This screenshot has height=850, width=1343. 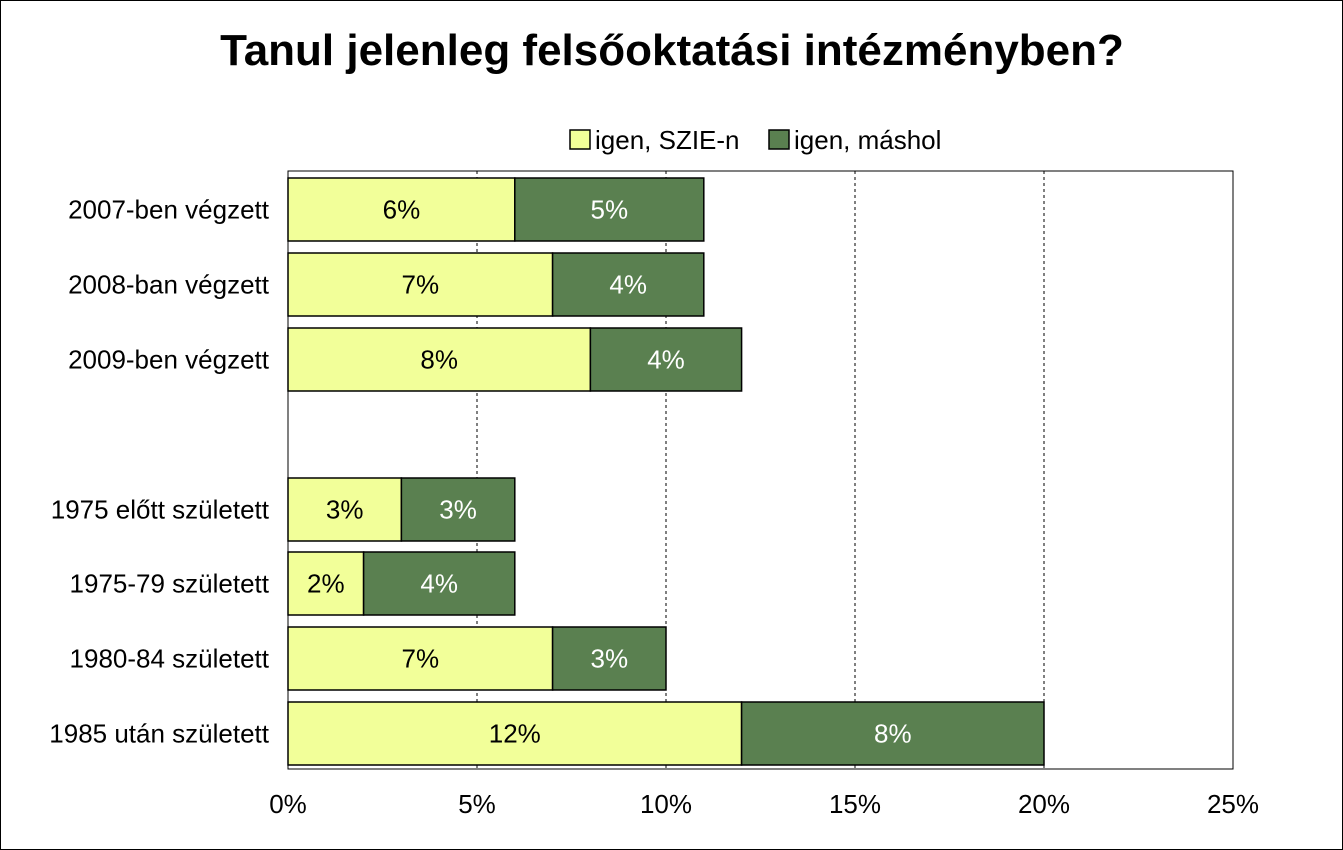 I want to click on data-label-s0-c4: 3%, so click(x=345, y=510).